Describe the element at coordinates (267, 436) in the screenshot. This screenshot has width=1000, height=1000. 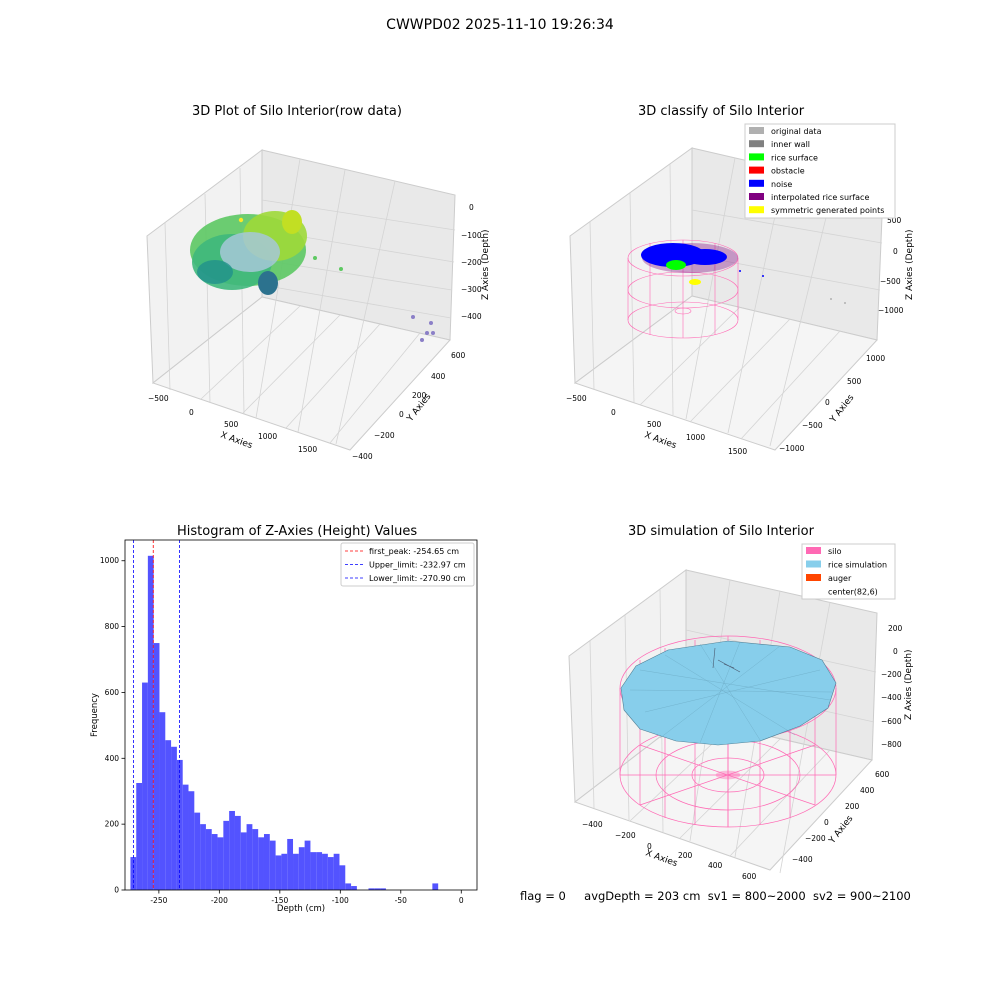
I see `raw-x-tick: 1000` at that location.